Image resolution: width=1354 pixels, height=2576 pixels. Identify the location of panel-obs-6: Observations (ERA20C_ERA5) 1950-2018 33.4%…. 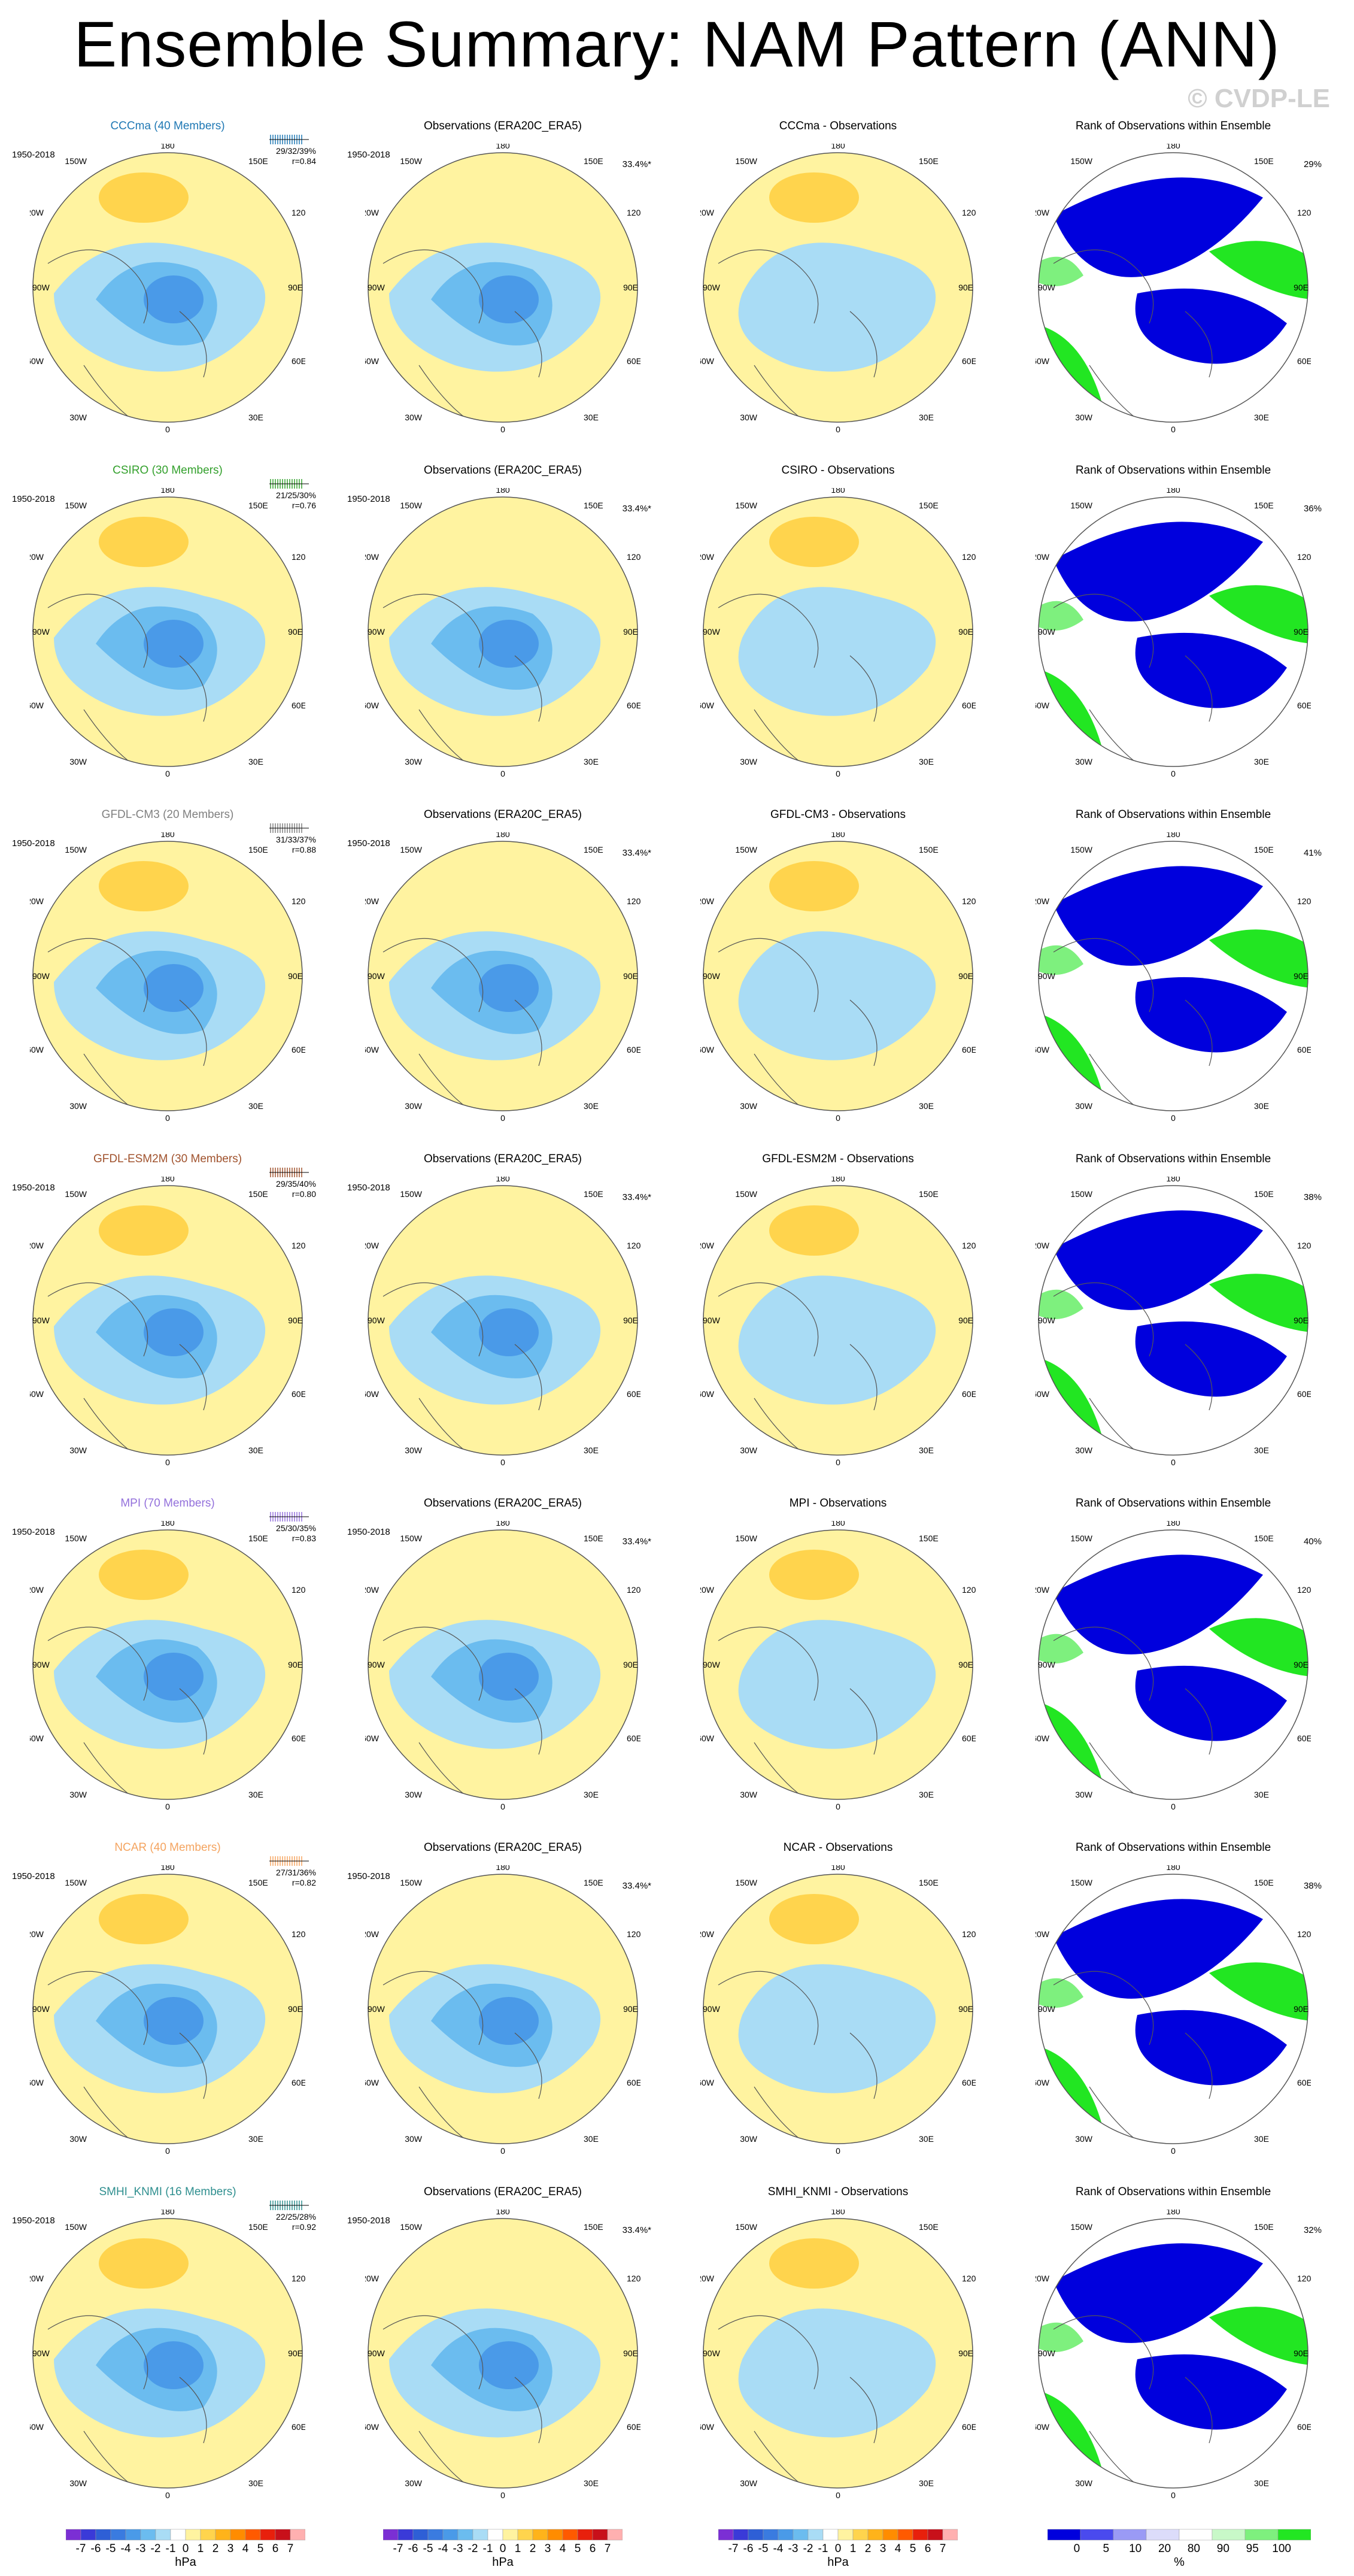
(502, 2353).